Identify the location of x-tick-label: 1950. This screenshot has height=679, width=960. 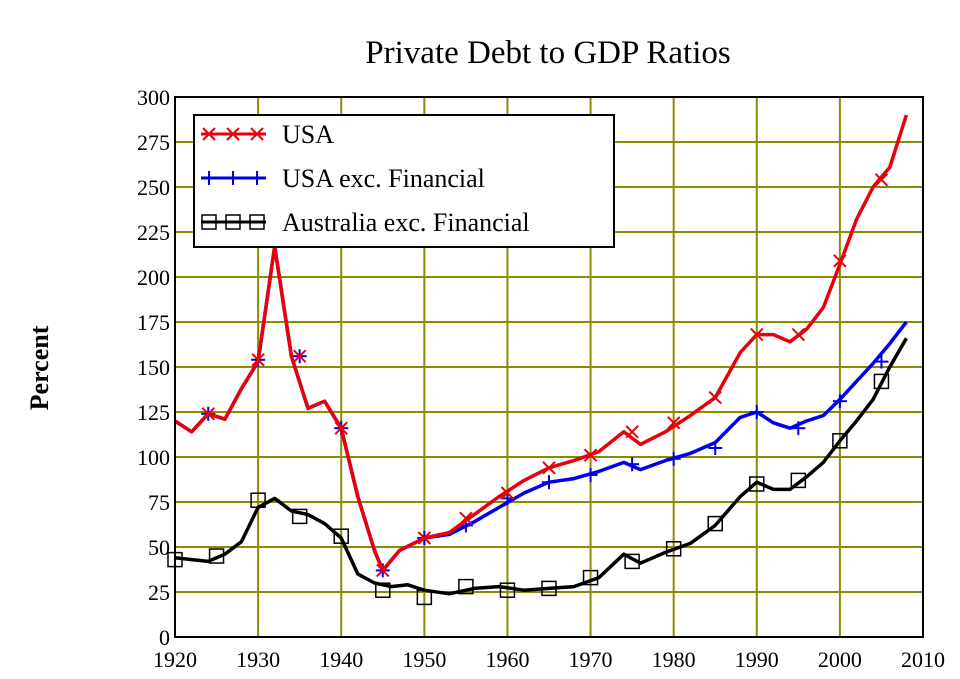
(424, 659).